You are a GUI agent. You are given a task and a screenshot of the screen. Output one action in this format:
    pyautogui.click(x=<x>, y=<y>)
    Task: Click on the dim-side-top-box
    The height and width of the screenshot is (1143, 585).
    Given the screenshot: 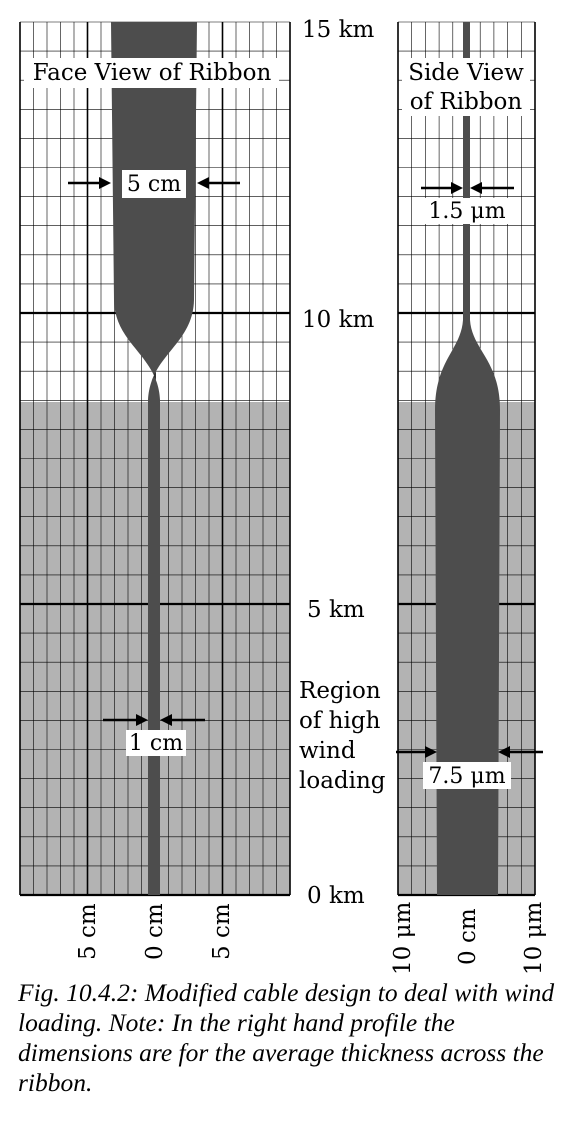 What is the action you would take?
    pyautogui.click(x=467, y=211)
    